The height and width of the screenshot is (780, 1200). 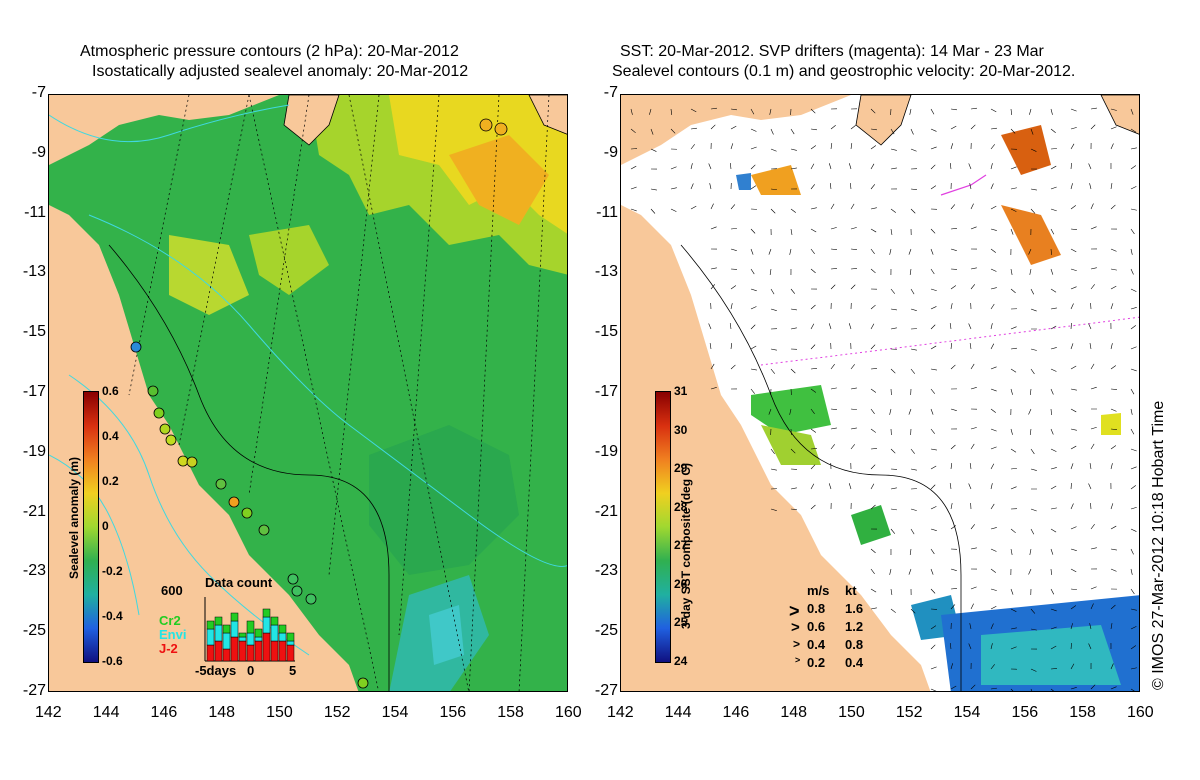 I want to click on left-lon-tick: 160, so click(x=568, y=712).